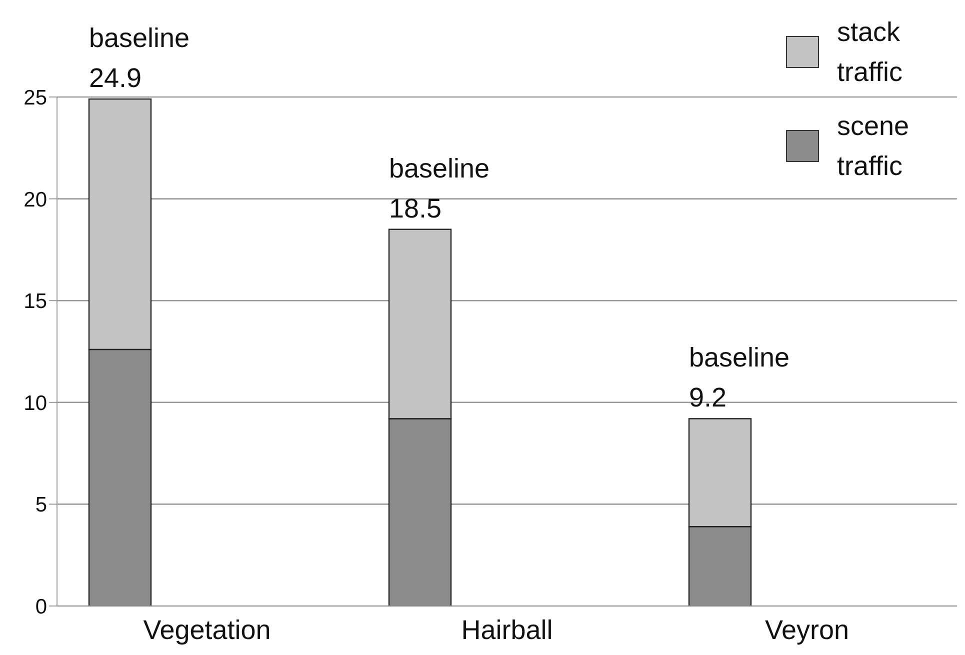 The image size is (965, 655). I want to click on x-tick-label: Veyron, so click(807, 630).